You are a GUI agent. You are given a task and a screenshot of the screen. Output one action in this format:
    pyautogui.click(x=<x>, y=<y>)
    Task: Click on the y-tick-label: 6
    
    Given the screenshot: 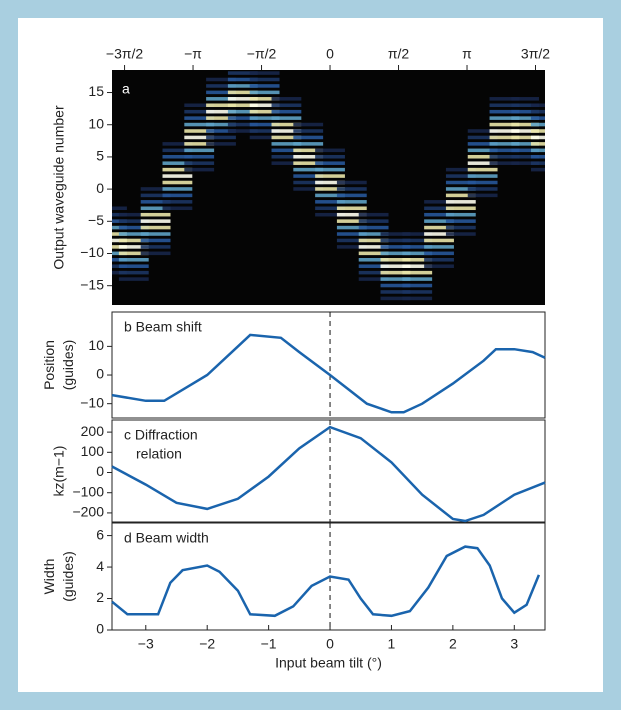 What is the action you would take?
    pyautogui.click(x=100, y=534)
    